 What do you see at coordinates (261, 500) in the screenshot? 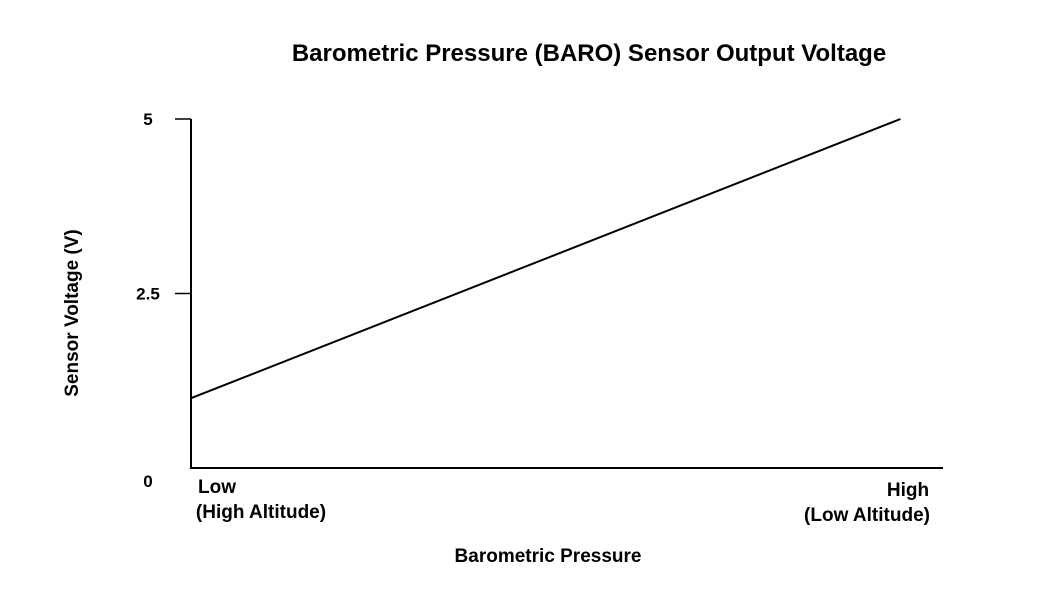
I see `x-tick-label: Low (High Altitude)` at bounding box center [261, 500].